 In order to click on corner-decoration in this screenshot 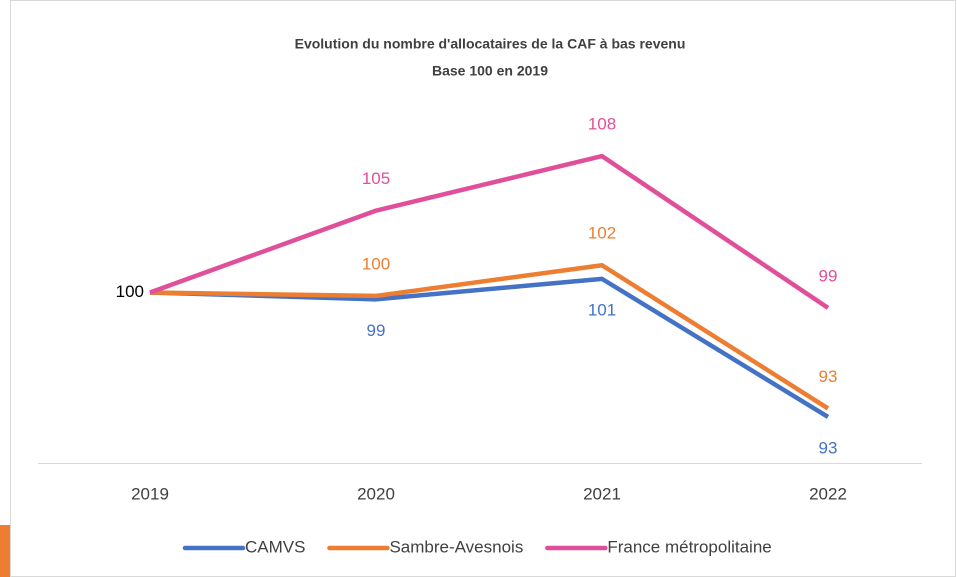, I will do `click(5, 551)`.